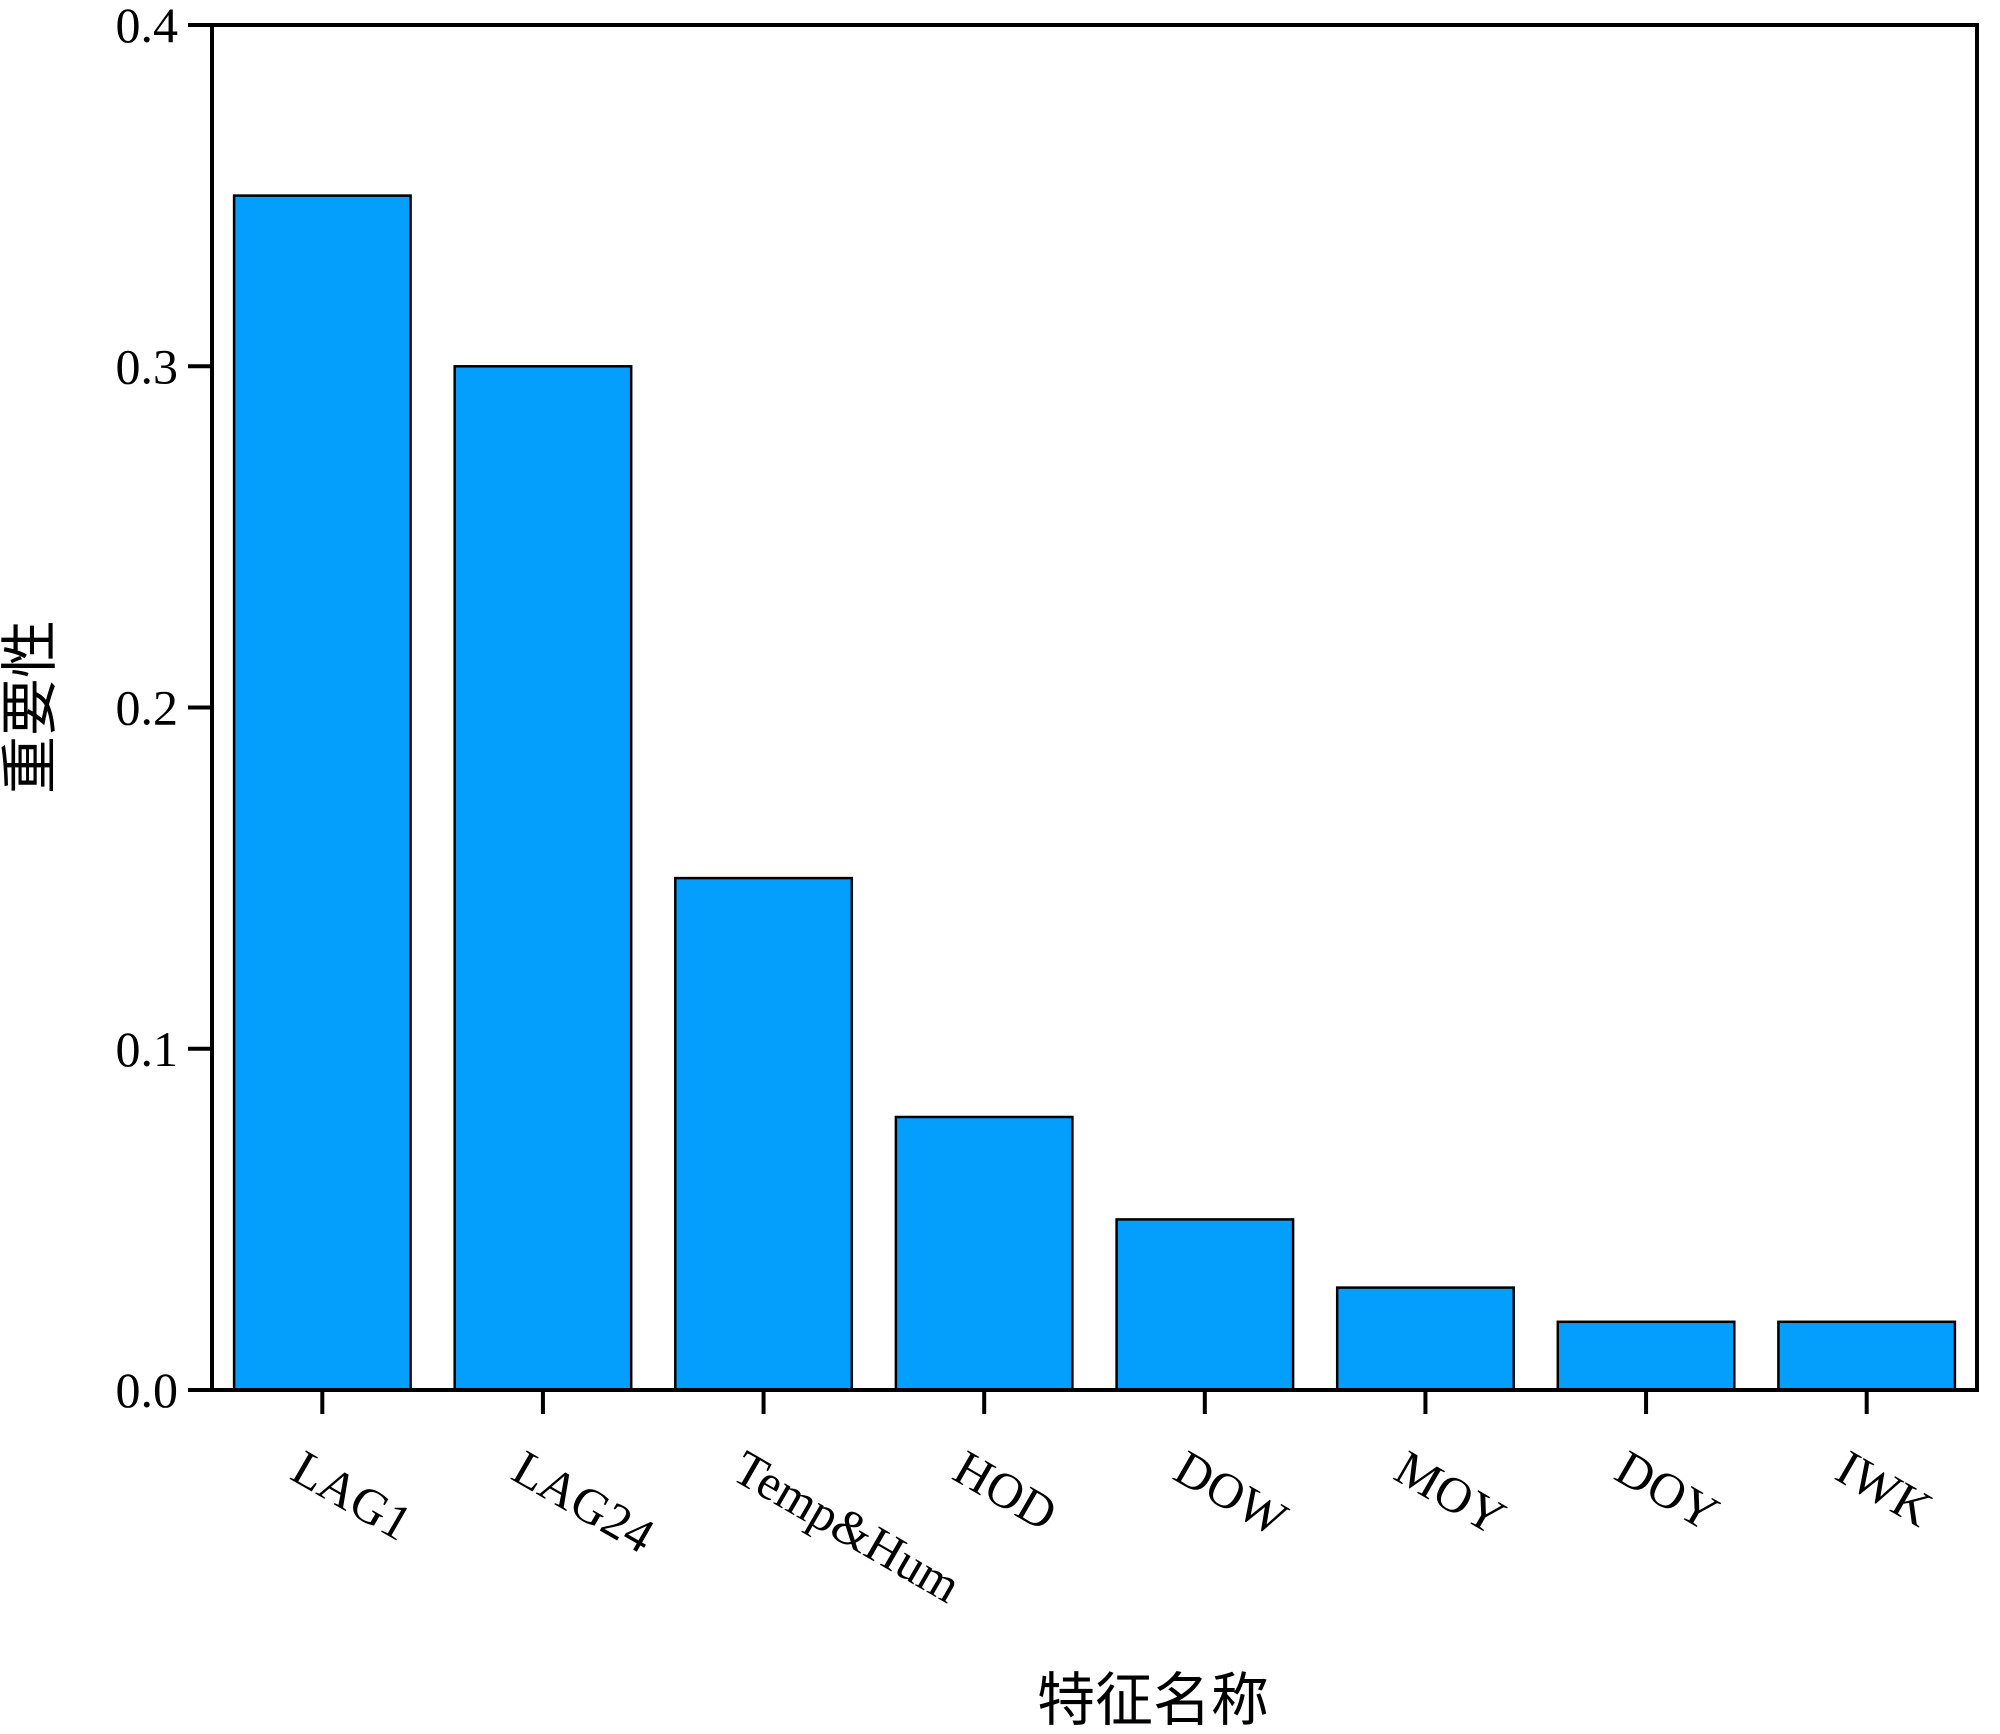  What do you see at coordinates (1867, 1356) in the screenshot?
I see `bar-iwk` at bounding box center [1867, 1356].